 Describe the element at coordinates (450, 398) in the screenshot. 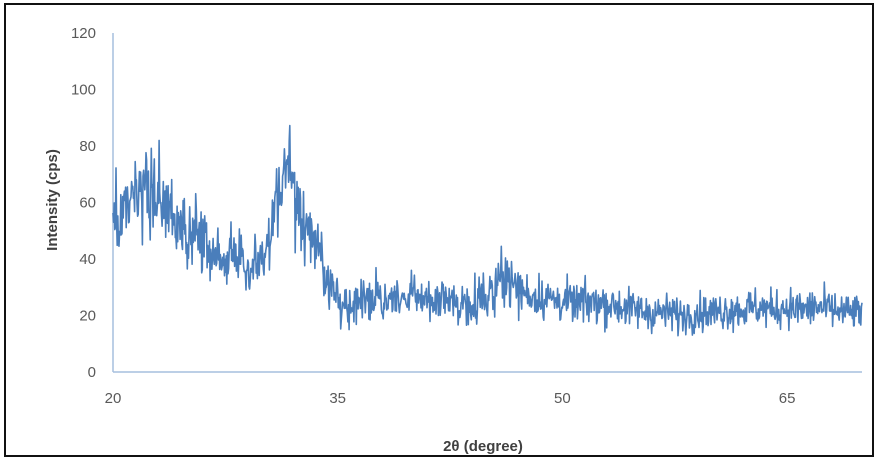

I see `x-tick-labels: 20 35 50 65` at that location.